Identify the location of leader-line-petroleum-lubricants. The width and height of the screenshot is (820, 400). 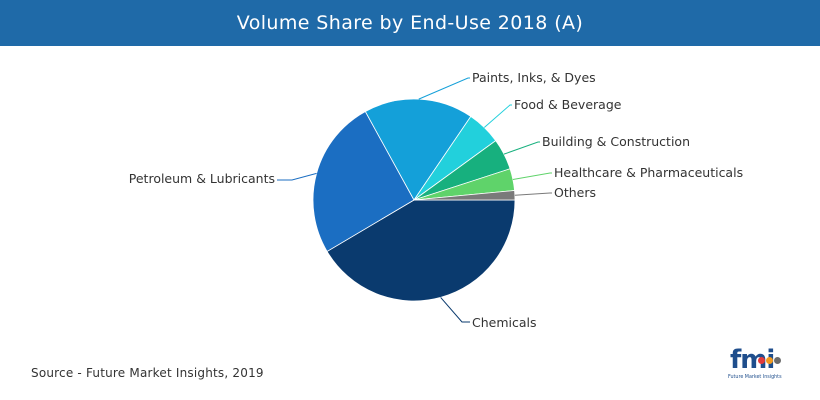
(297, 176).